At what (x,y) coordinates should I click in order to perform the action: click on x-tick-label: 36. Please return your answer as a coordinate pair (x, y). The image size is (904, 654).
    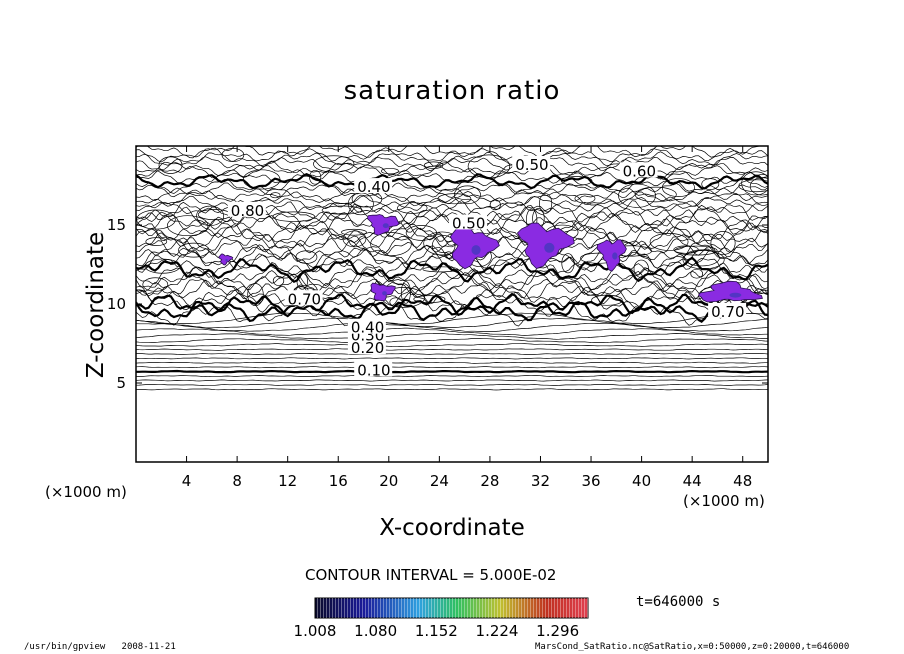
    Looking at the image, I should click on (590, 481).